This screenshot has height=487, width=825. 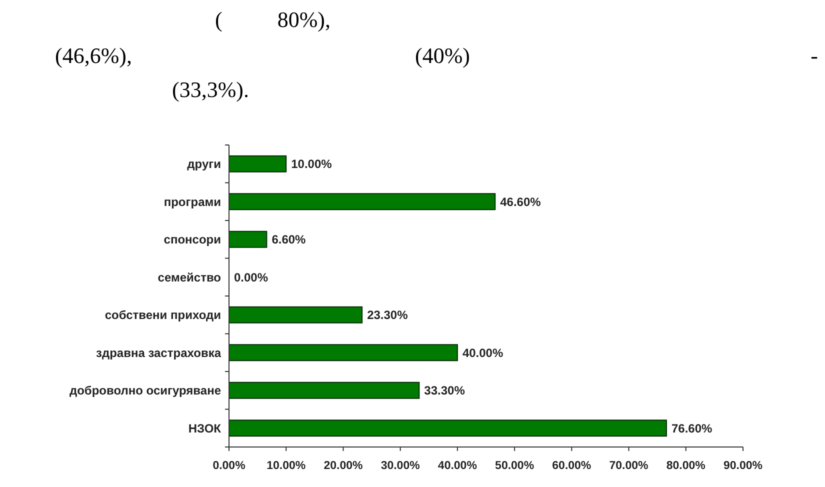 What do you see at coordinates (286, 466) in the screenshot?
I see `x-tick-label: 10.00%` at bounding box center [286, 466].